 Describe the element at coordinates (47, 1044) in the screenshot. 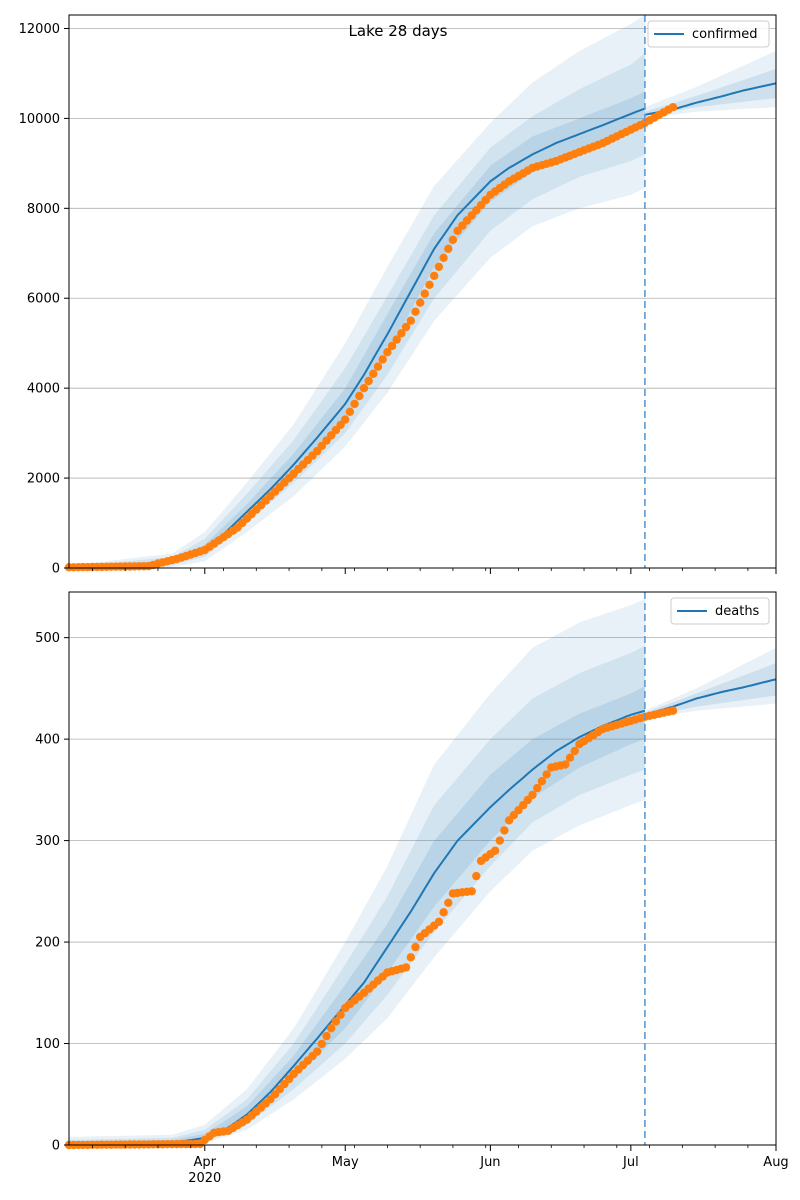

I see `deaths-y-tick-label: 100` at that location.